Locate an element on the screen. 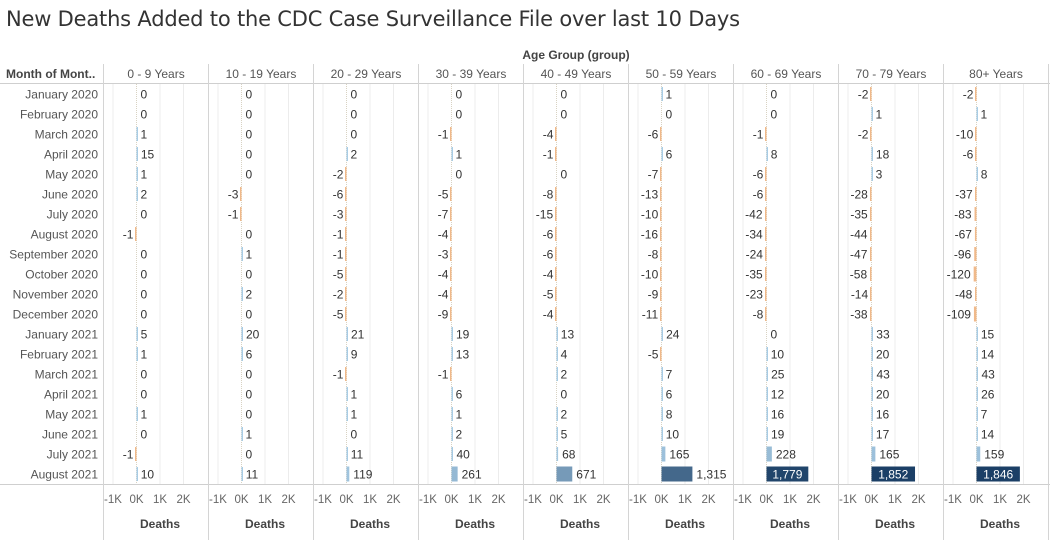 The image size is (1056, 553). data-label: -9 is located at coordinates (653, 295).